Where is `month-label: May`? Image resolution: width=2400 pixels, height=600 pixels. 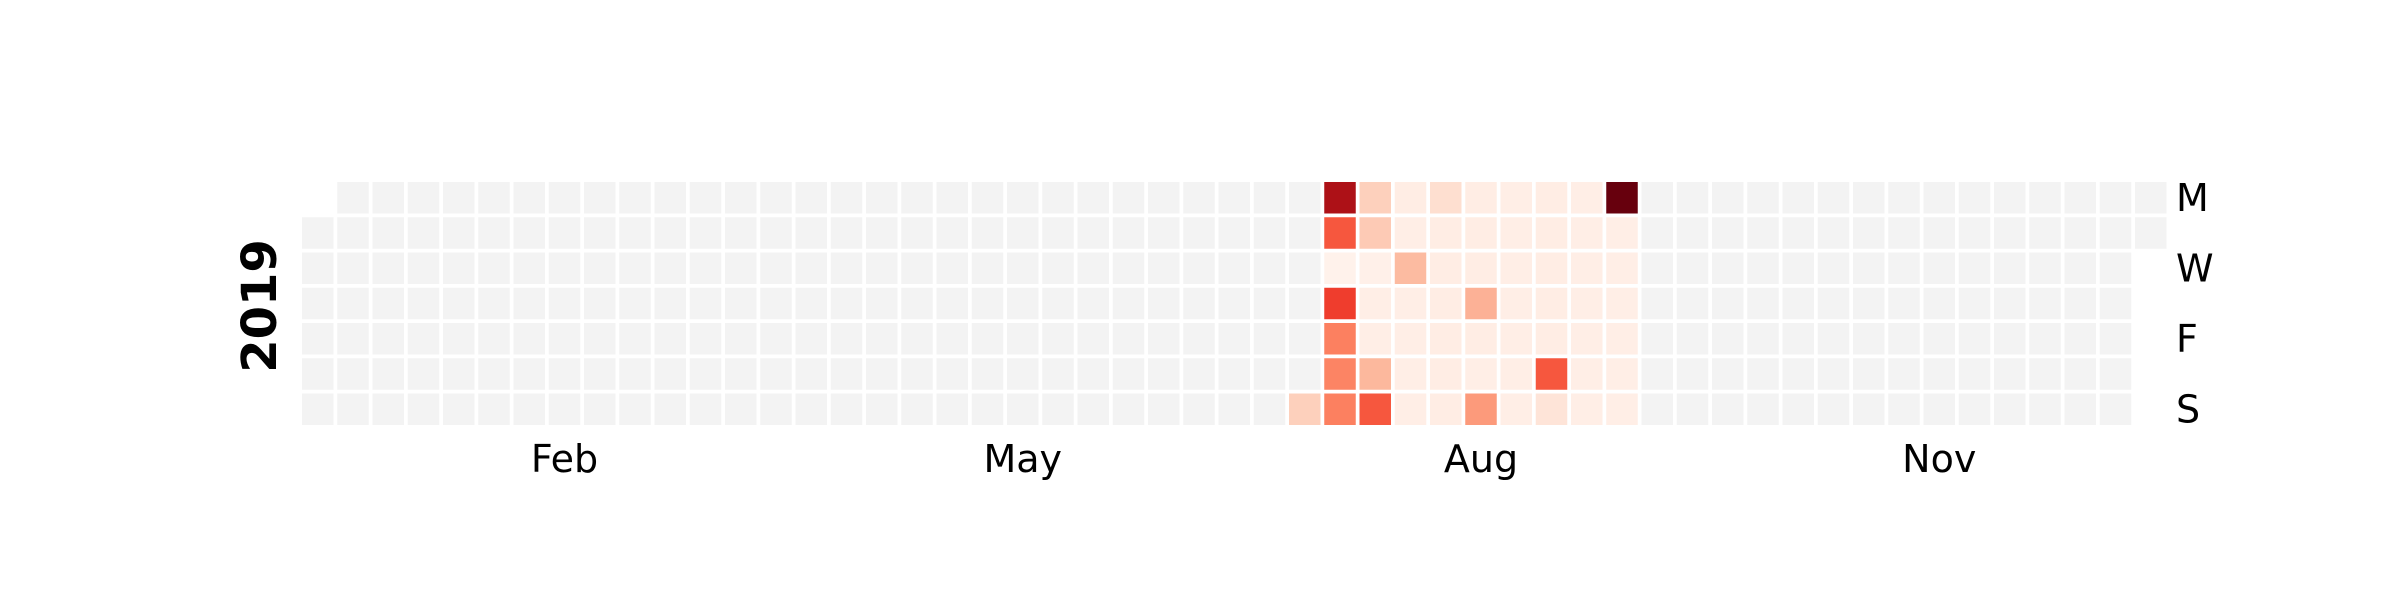
month-label: May is located at coordinates (1022, 459).